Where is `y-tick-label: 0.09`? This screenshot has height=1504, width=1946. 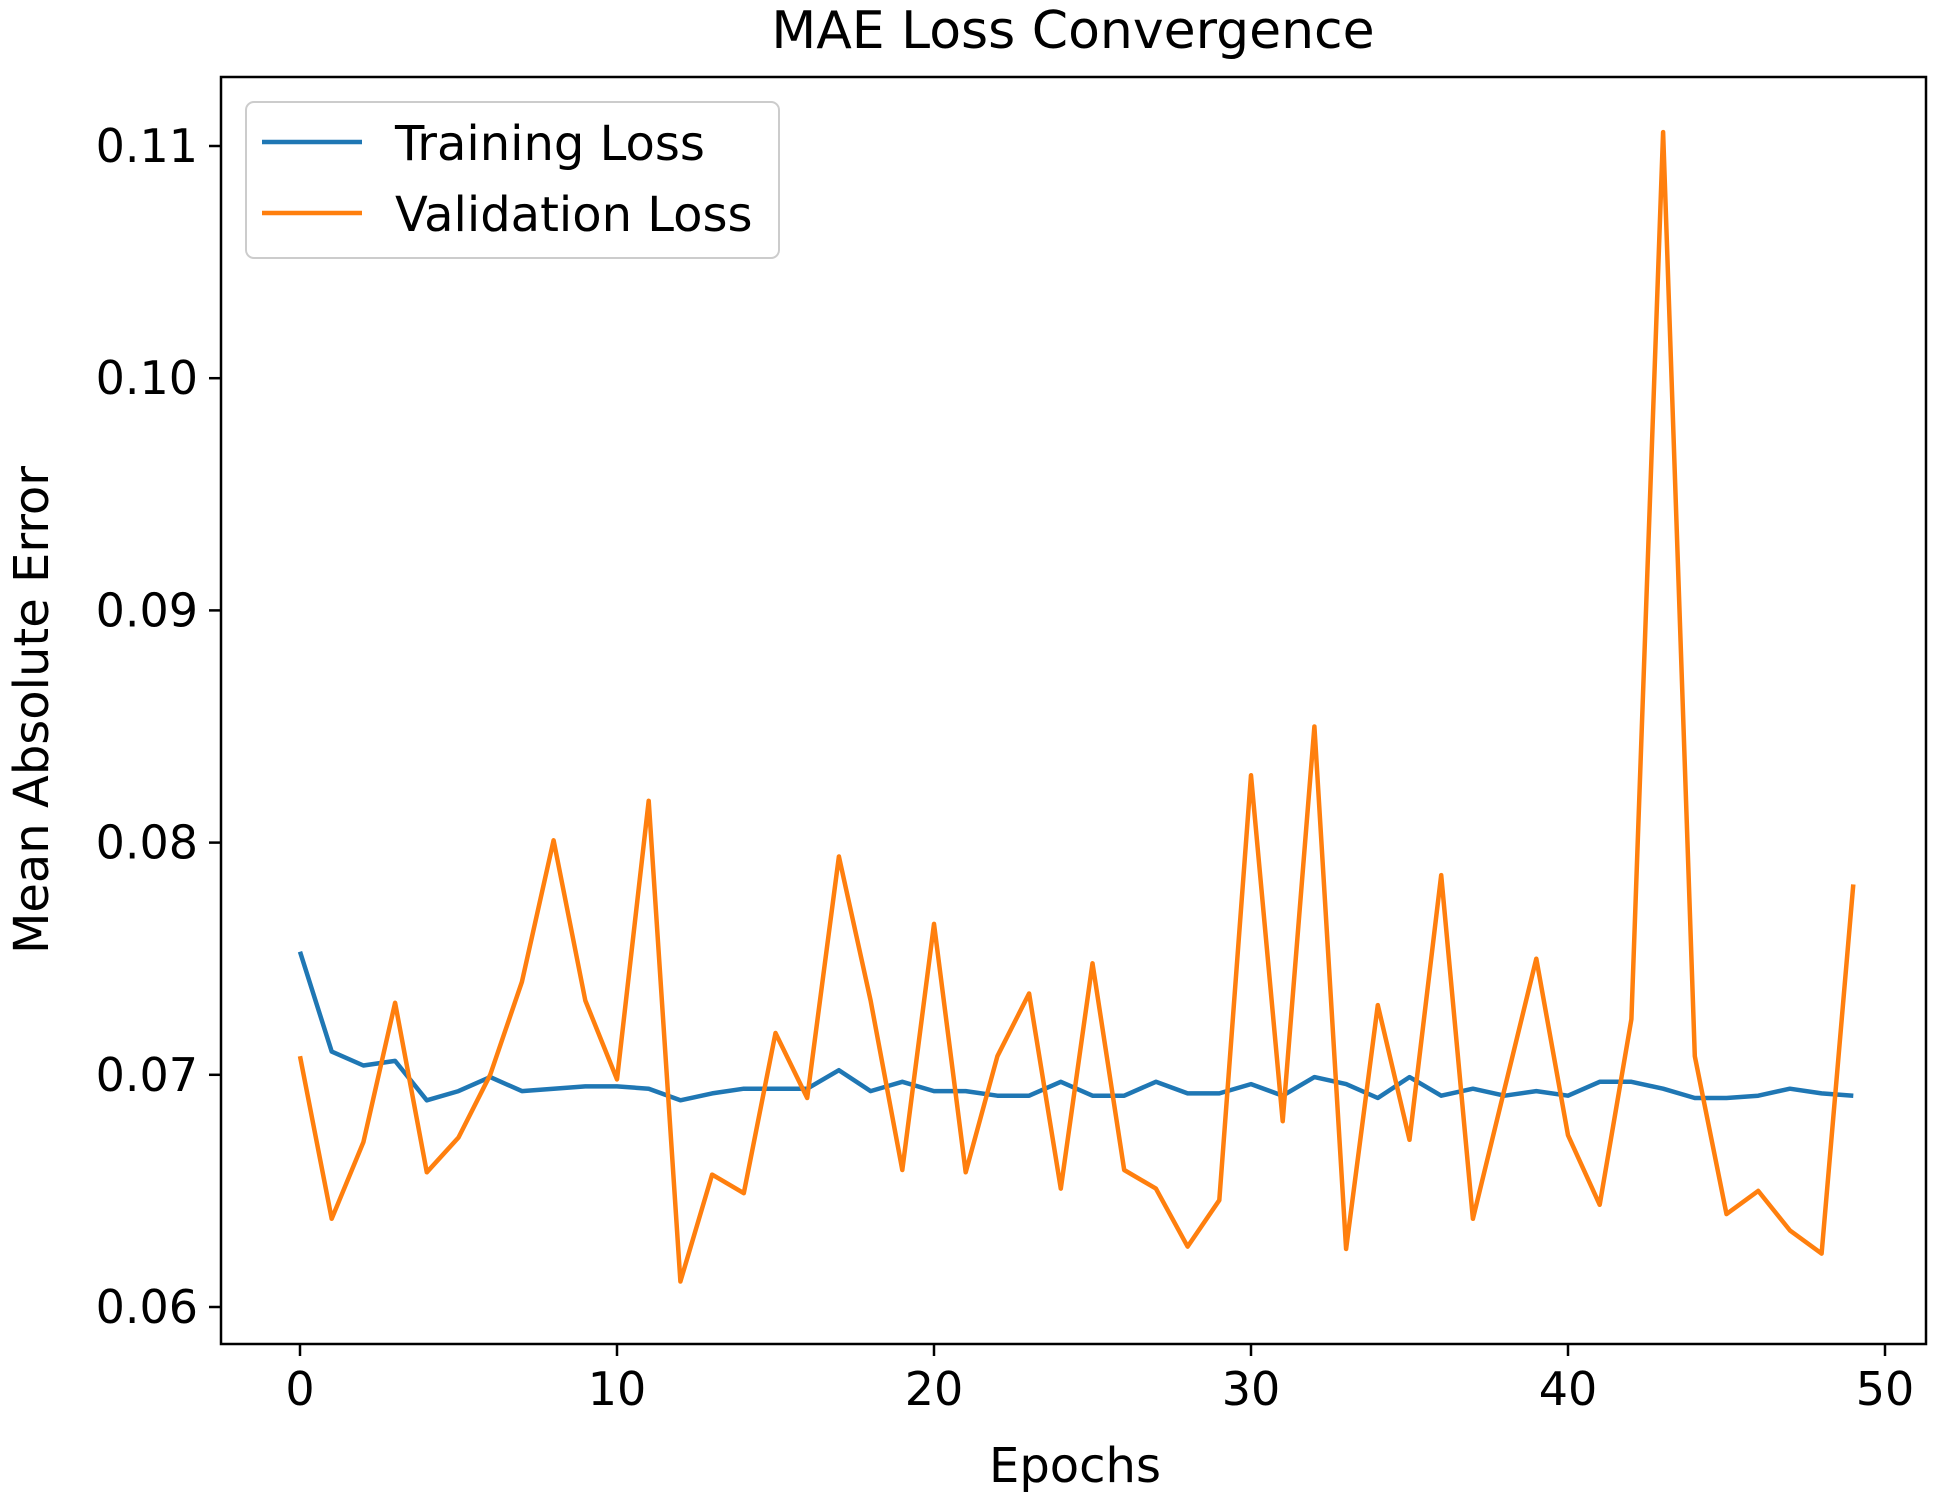
y-tick-label: 0.09 is located at coordinates (147, 610).